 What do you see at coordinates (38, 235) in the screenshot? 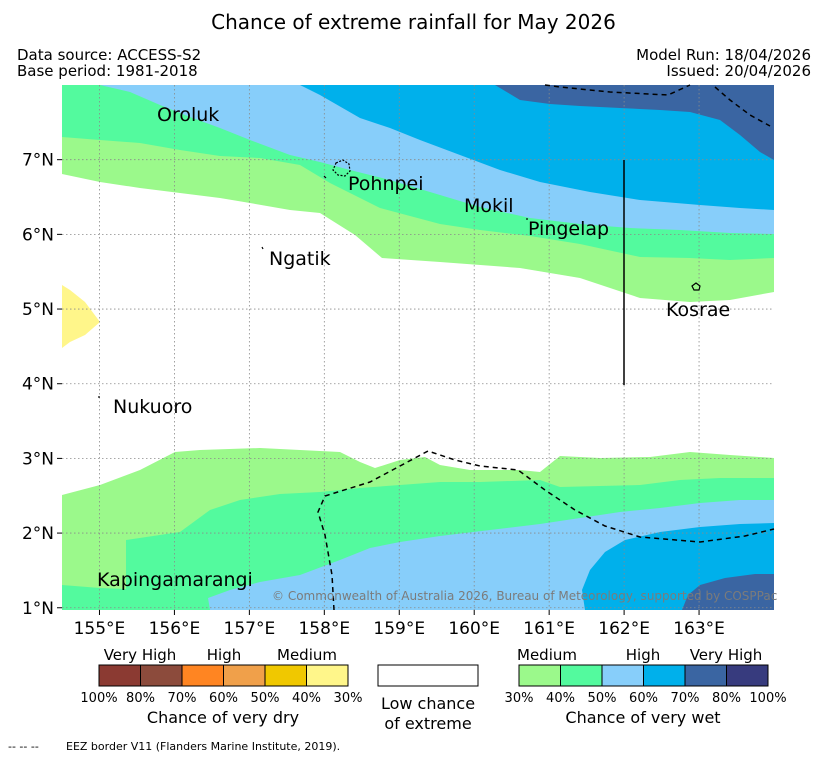
I see `y-tick-label-6: 6°N` at bounding box center [38, 235].